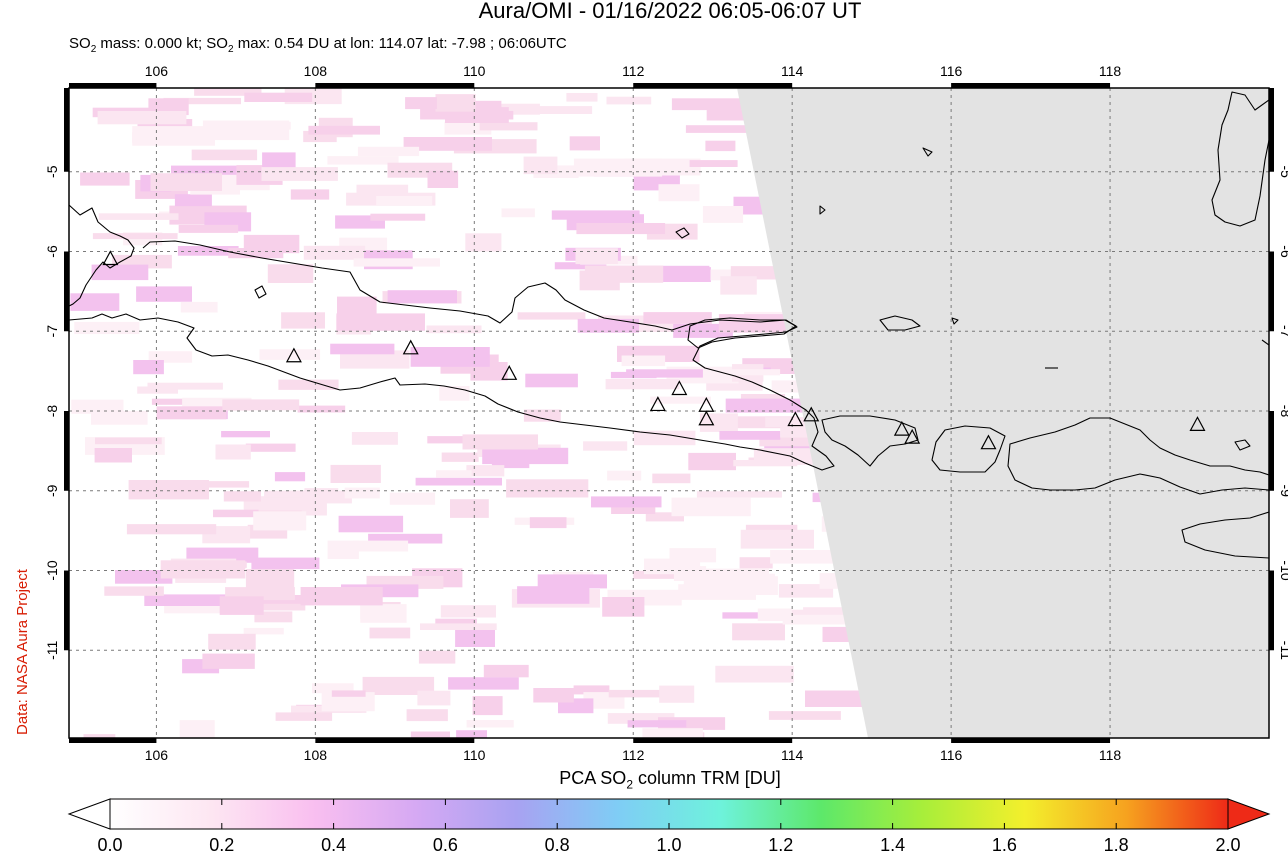 The height and width of the screenshot is (855, 1288). I want to click on bottom-border-bar, so click(1031, 740).